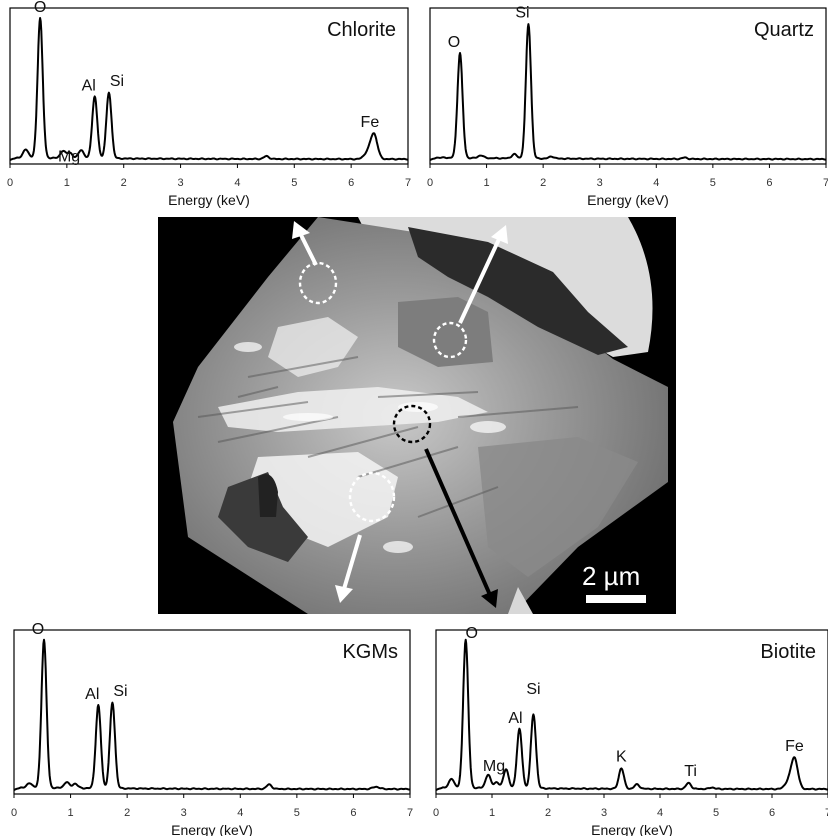 The width and height of the screenshot is (828, 836). I want to click on chlorite-spectrum-panel: 0 1 2 3 4 5 6 7 Energy (keV) Chlorite O Mg Al Si Fe, so click(210, 106).